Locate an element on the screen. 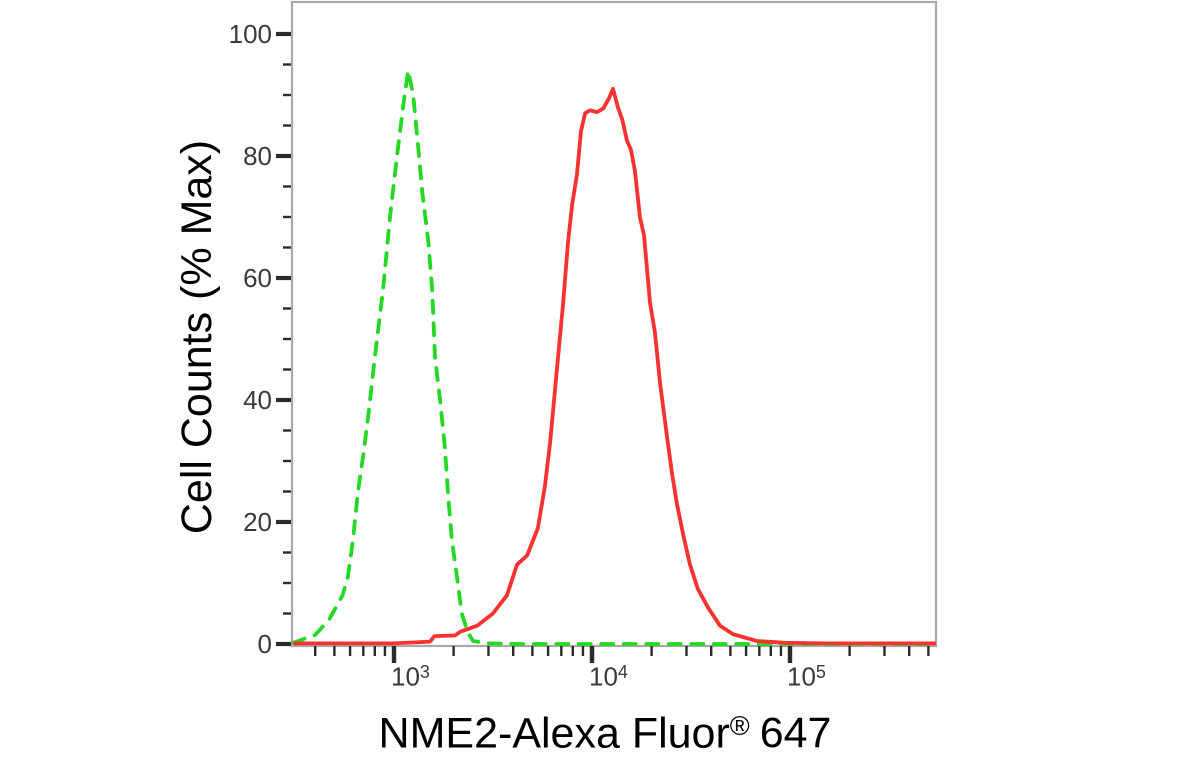 This screenshot has width=1190, height=774. x-tick-label-1e5: 10⁵ is located at coordinates (806, 676).